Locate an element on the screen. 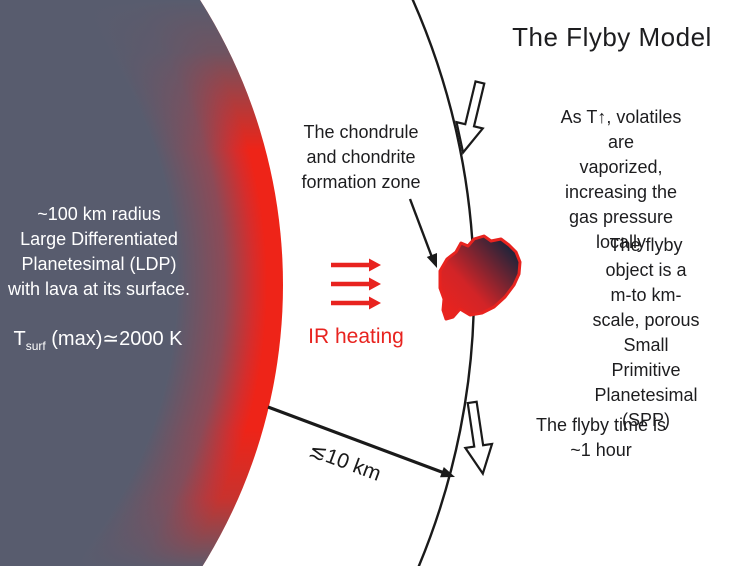  ir-heating-arrow-2-icon is located at coordinates (356, 284).